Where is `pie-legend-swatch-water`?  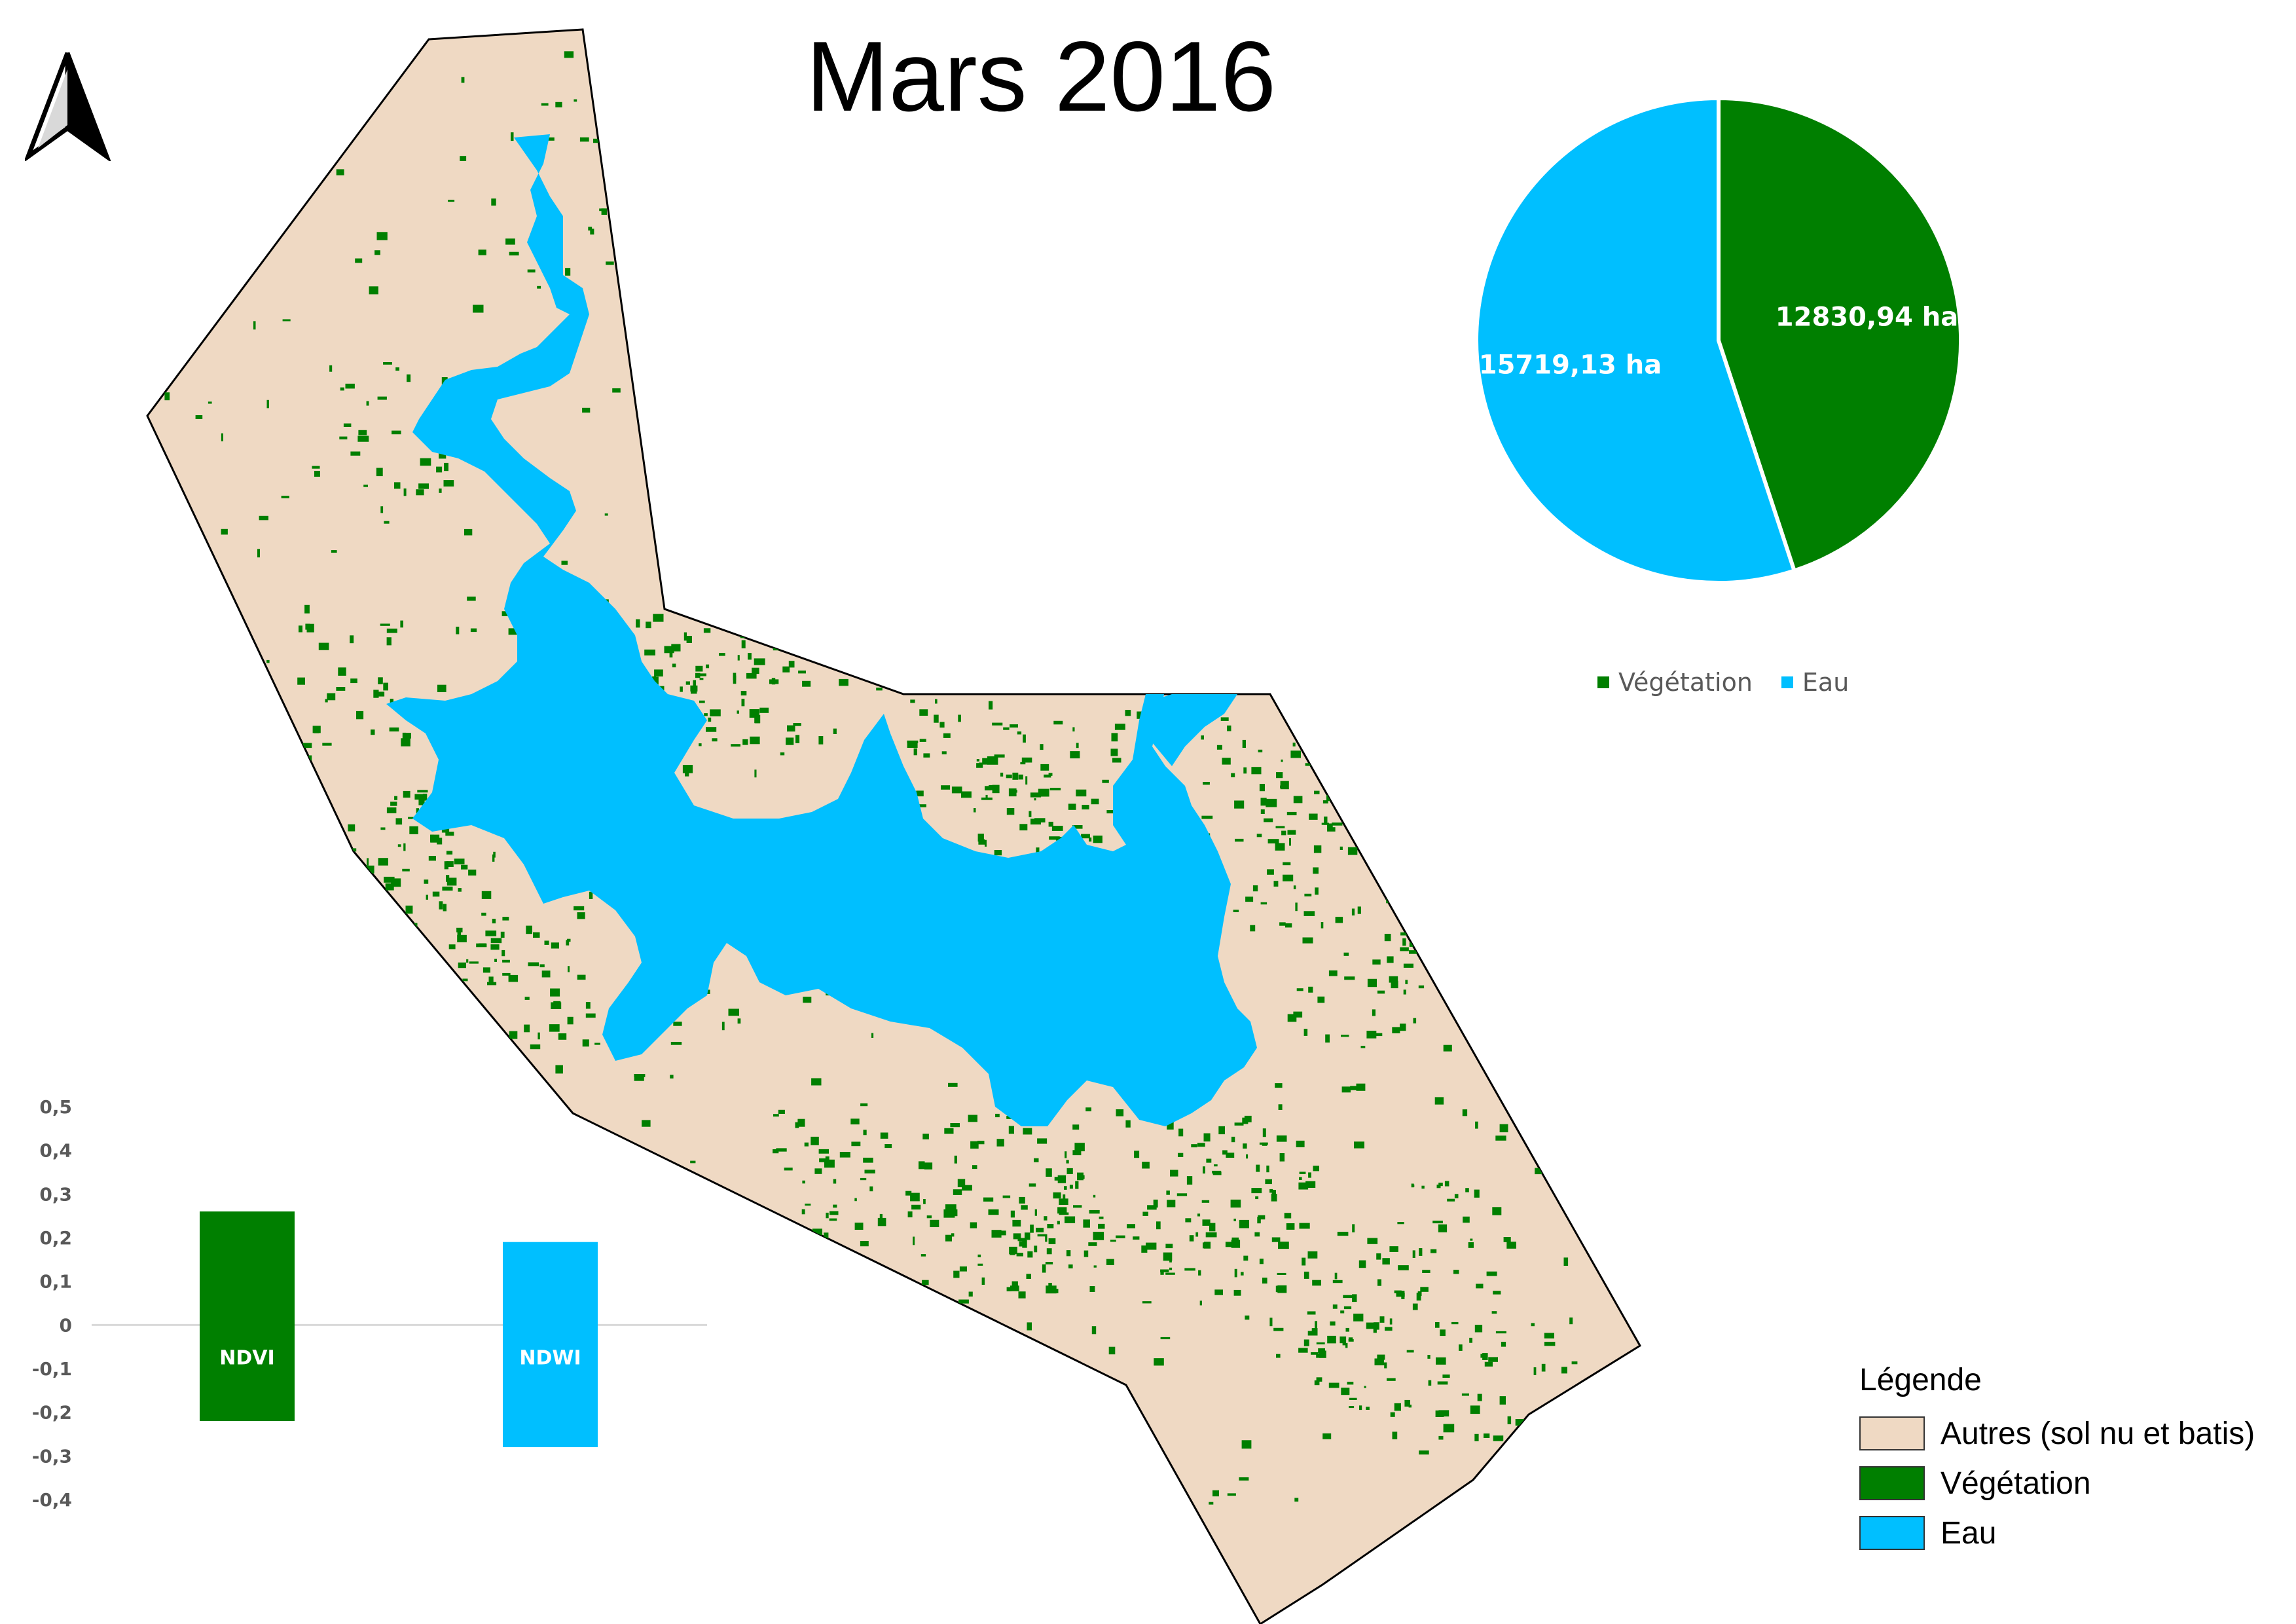 pie-legend-swatch-water is located at coordinates (1787, 682).